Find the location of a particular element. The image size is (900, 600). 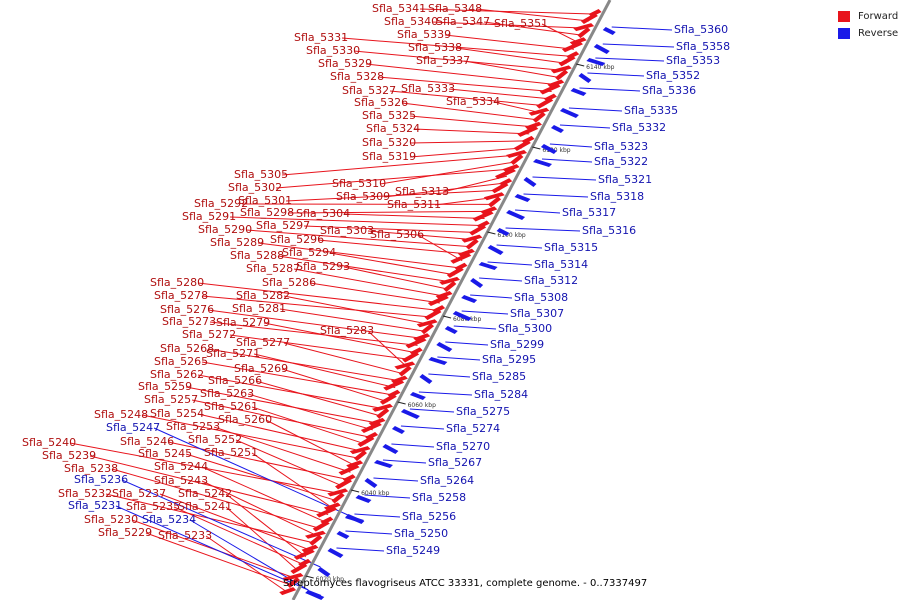

forward-gene-label: Sfla_5334 is located at coordinates (473, 101).